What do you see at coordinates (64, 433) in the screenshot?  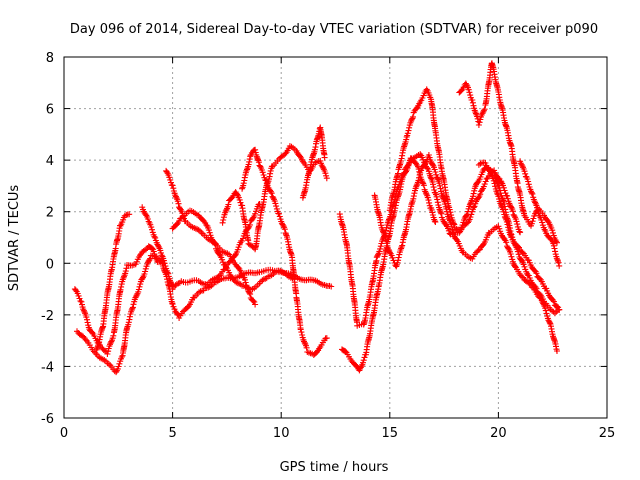 I see `x-tick-label: 0` at bounding box center [64, 433].